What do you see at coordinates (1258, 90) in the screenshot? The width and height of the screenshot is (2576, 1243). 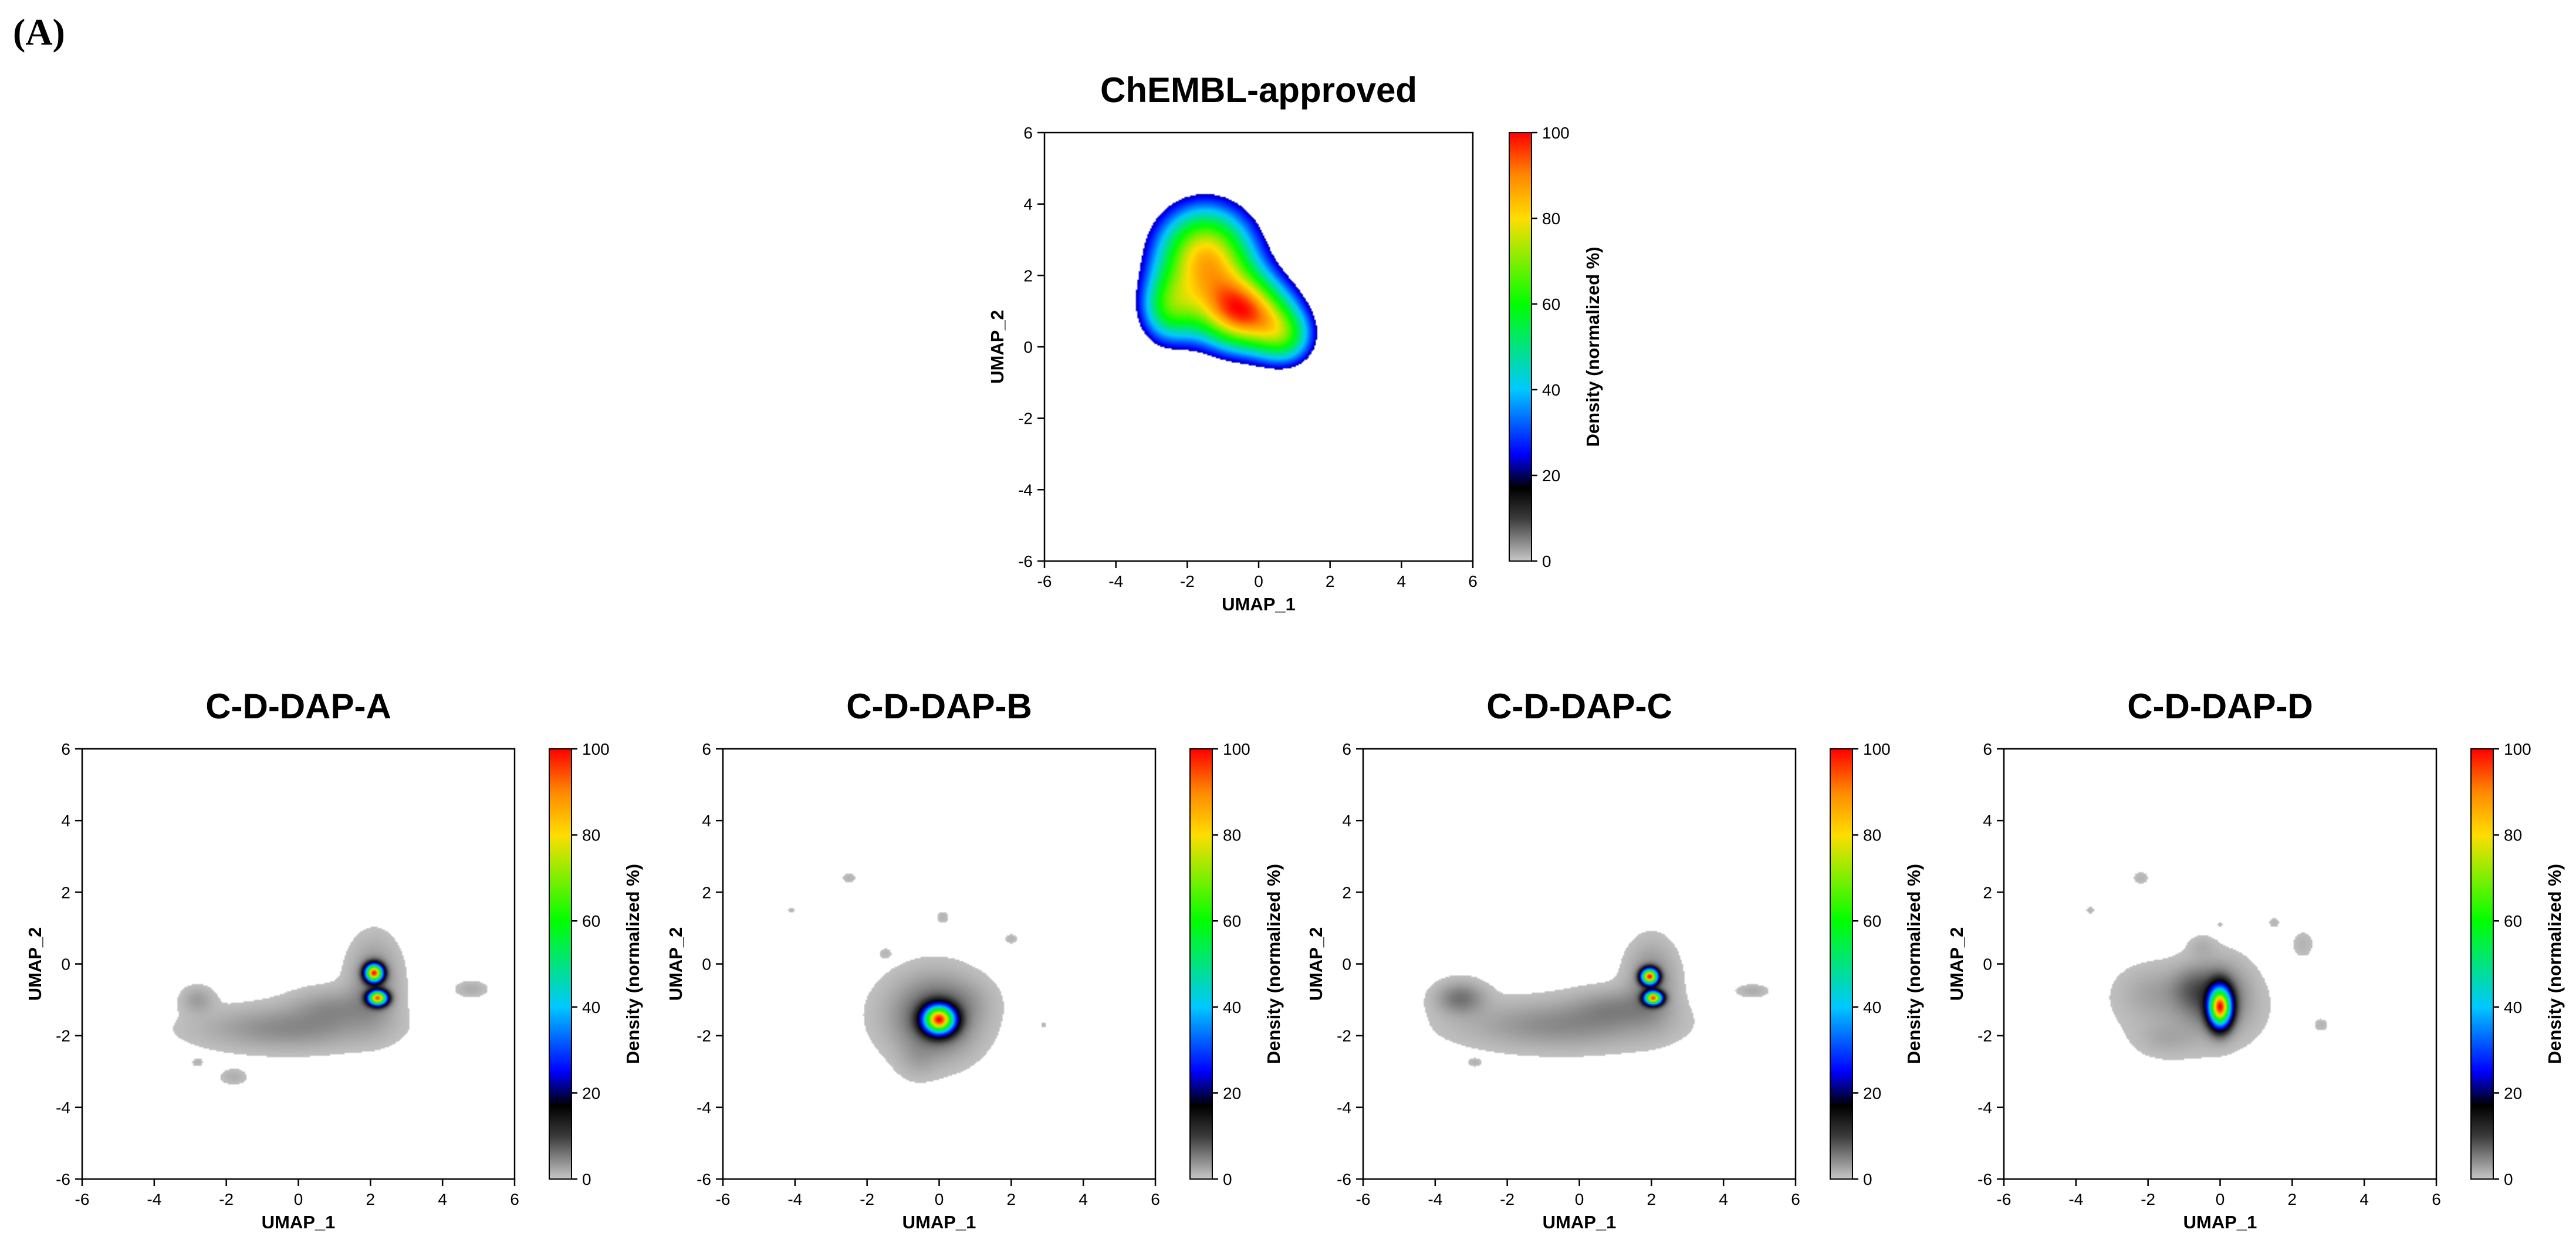 I see `chart-title: ChEMBL-approved` at bounding box center [1258, 90].